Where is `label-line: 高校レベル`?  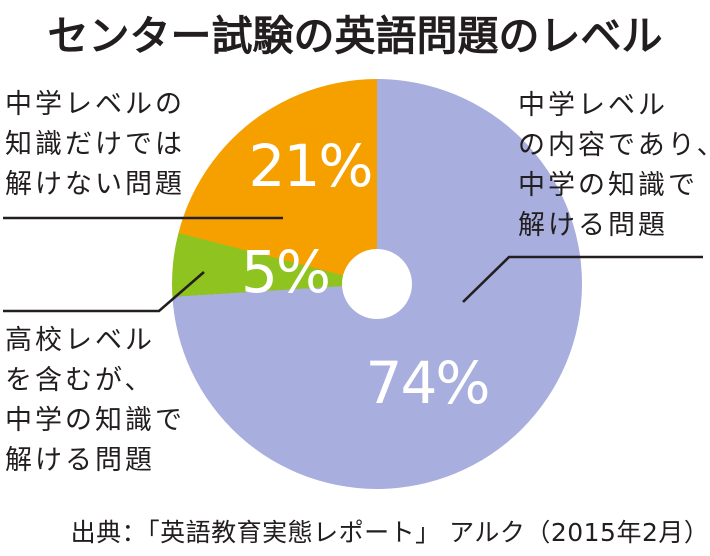
label-line: 高校レベル is located at coordinates (80, 340).